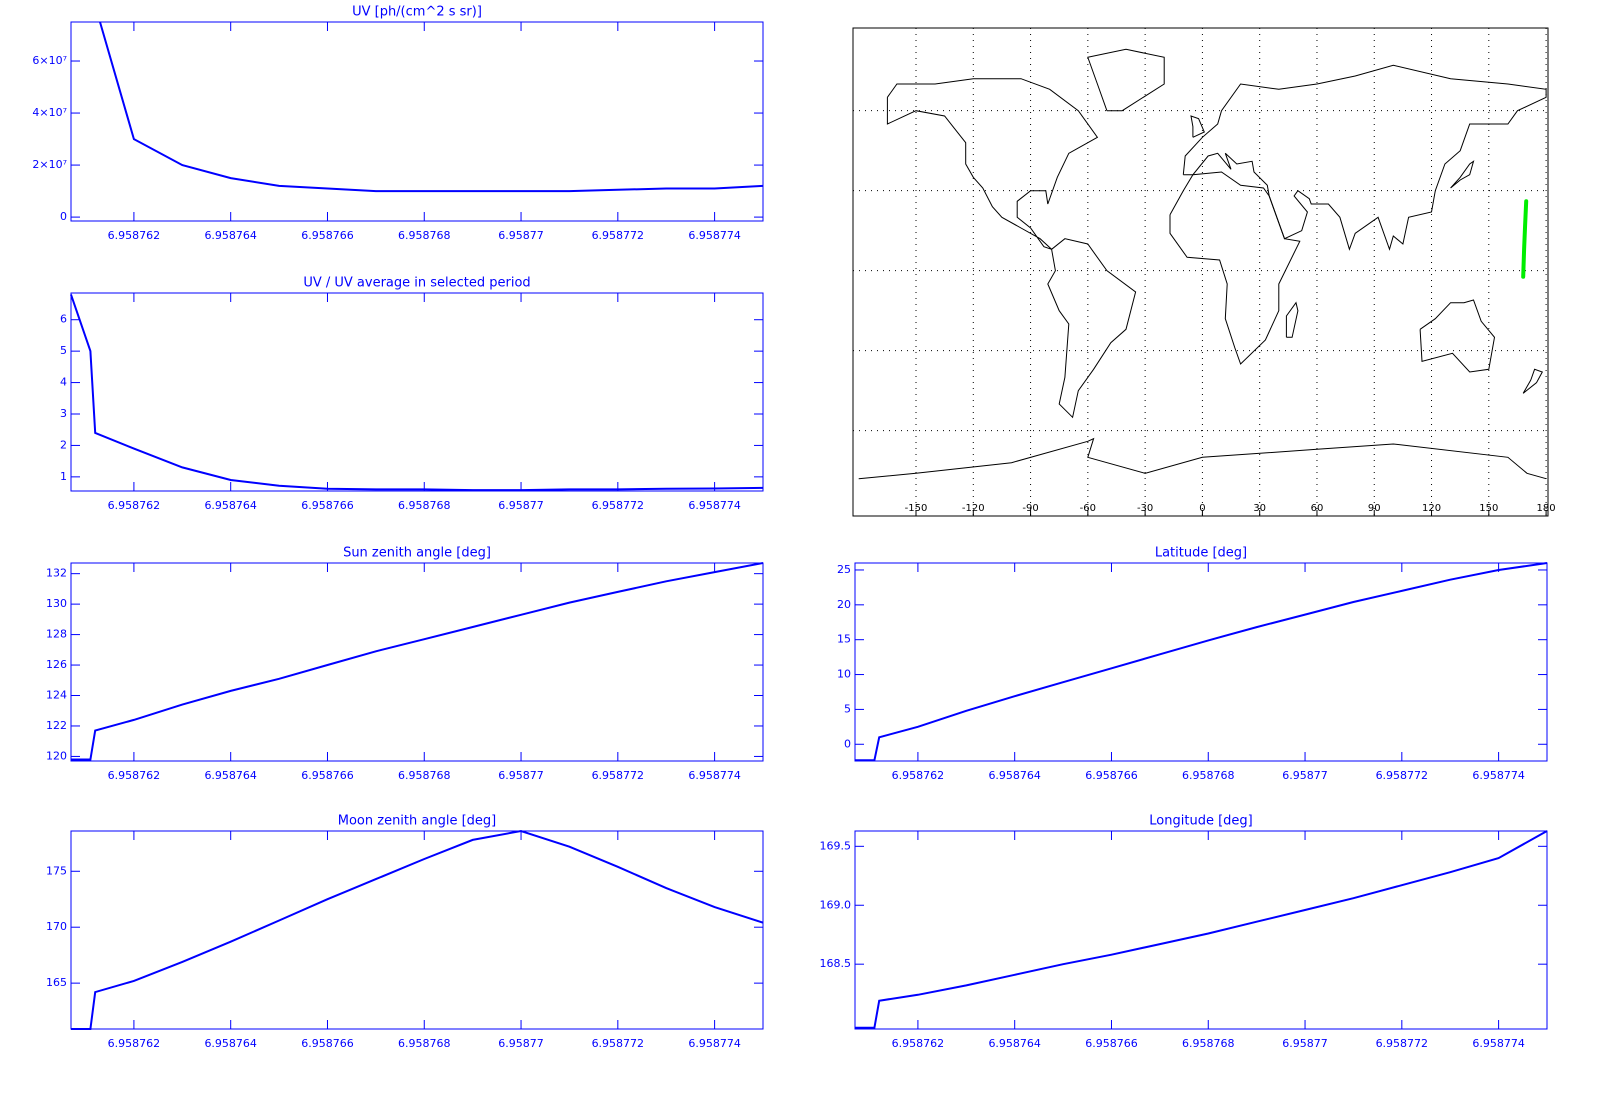 The image size is (1600, 1100). What do you see at coordinates (1030, 508) in the screenshot?
I see `x-tick-label: -90` at bounding box center [1030, 508].